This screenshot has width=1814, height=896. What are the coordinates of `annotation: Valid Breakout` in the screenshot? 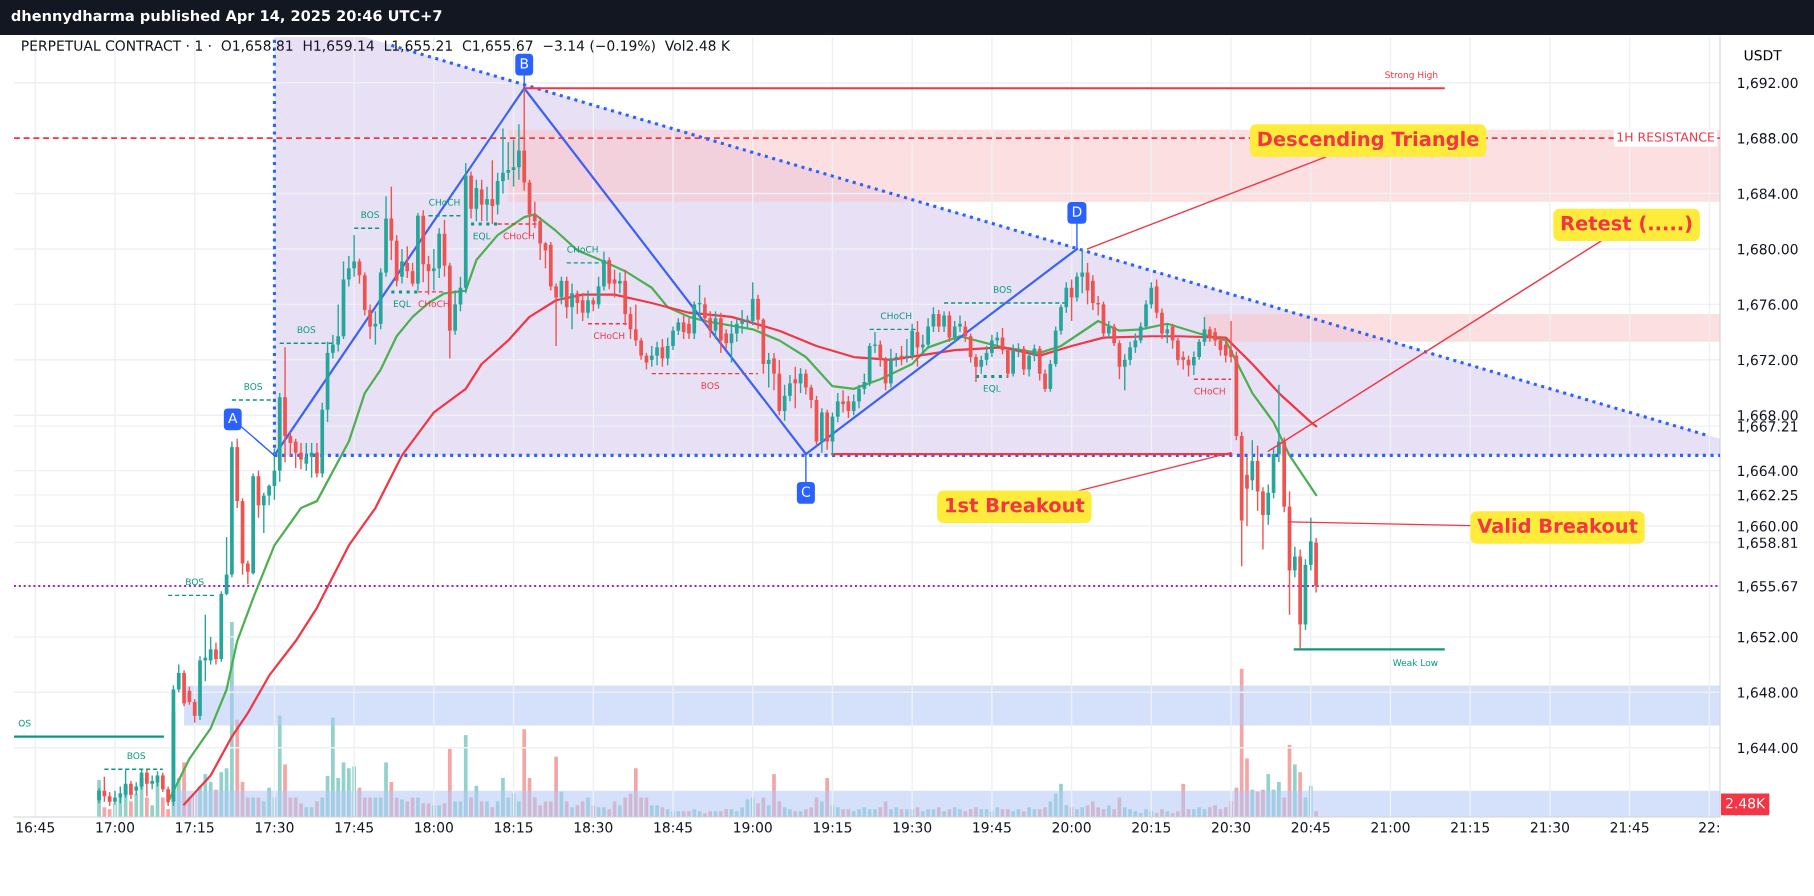 It's located at (1557, 526).